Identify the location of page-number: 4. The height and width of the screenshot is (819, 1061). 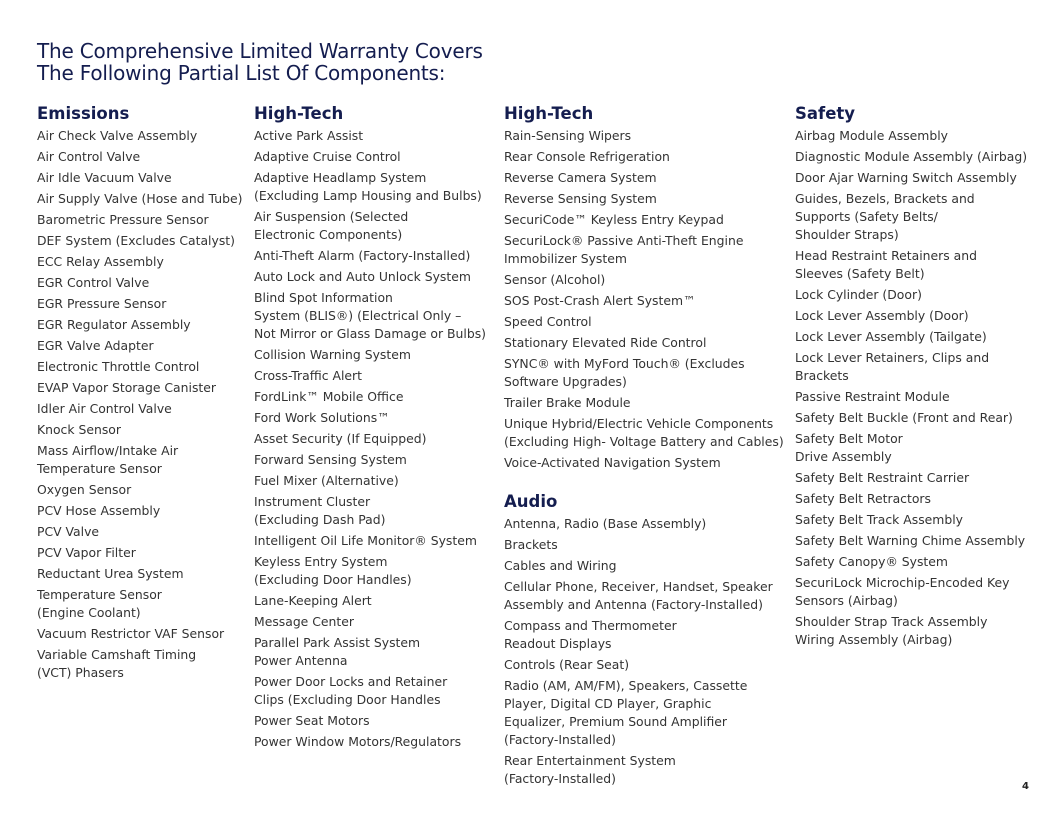
(1025, 786).